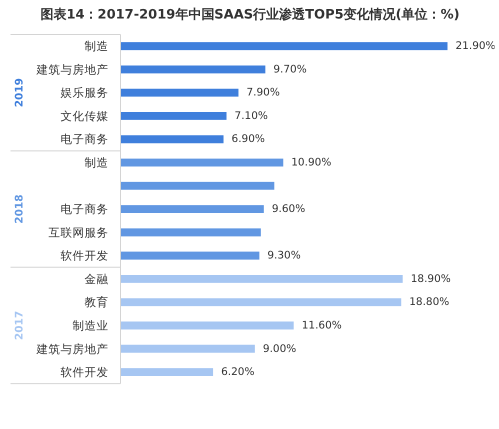 Image resolution: width=499 pixels, height=429 pixels. What do you see at coordinates (248, 139) in the screenshot?
I see `data-label: 6.90%` at bounding box center [248, 139].